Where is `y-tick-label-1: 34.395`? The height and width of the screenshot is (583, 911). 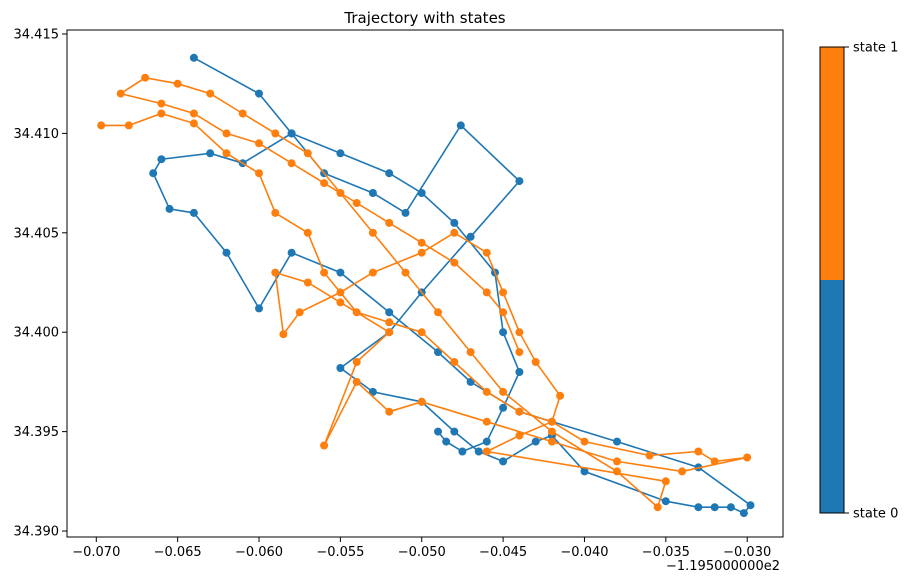
y-tick-label-1: 34.395 is located at coordinates (37, 432).